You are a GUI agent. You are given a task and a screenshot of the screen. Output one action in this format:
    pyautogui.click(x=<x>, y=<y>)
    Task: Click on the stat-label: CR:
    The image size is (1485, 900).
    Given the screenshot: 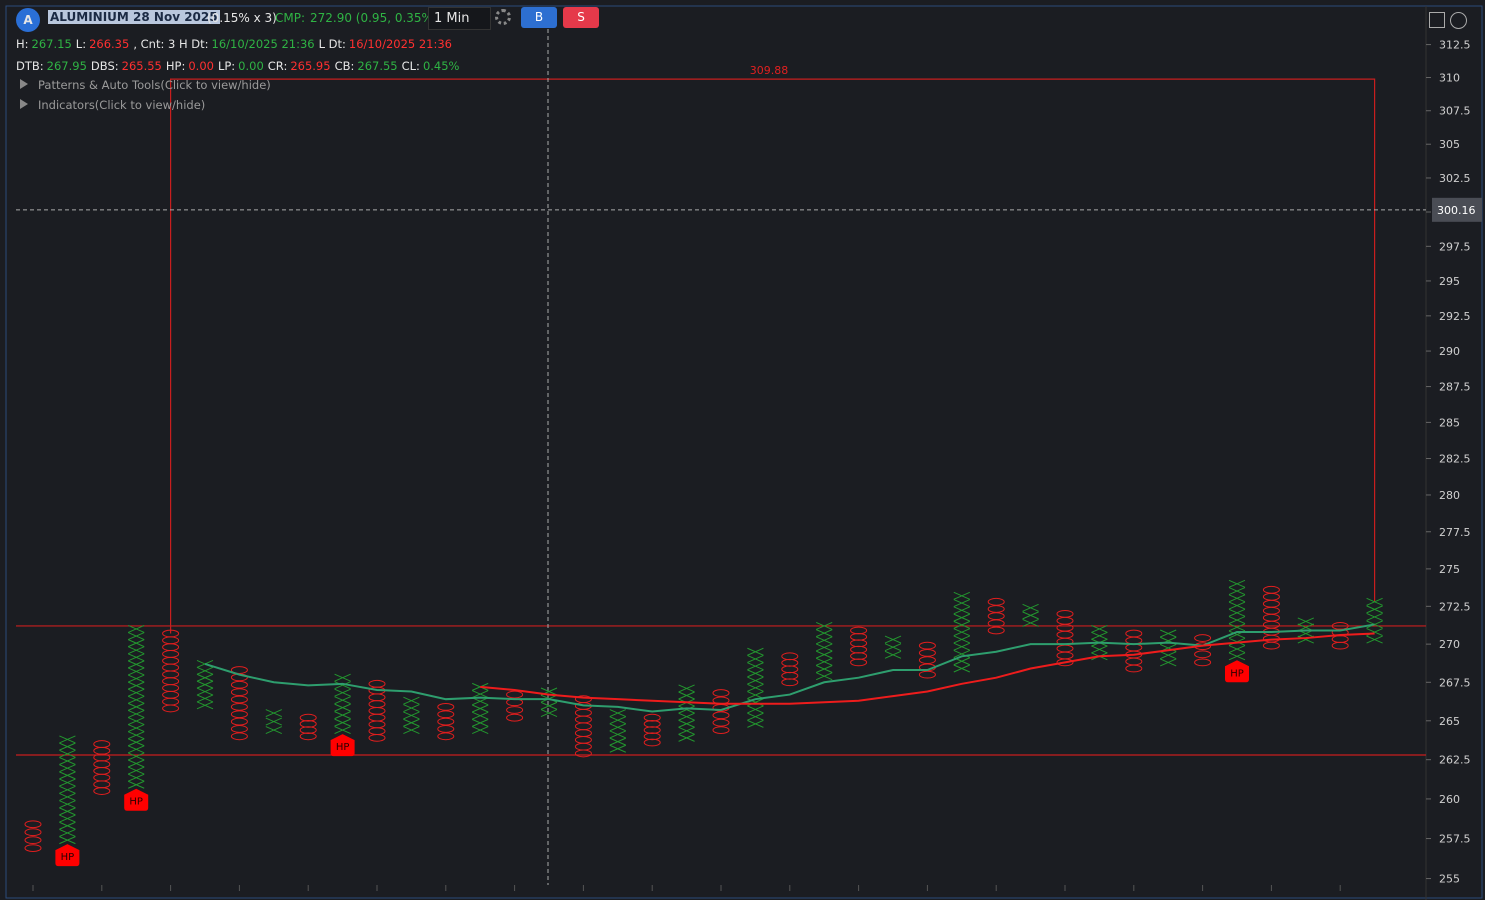 What is the action you would take?
    pyautogui.click(x=277, y=66)
    